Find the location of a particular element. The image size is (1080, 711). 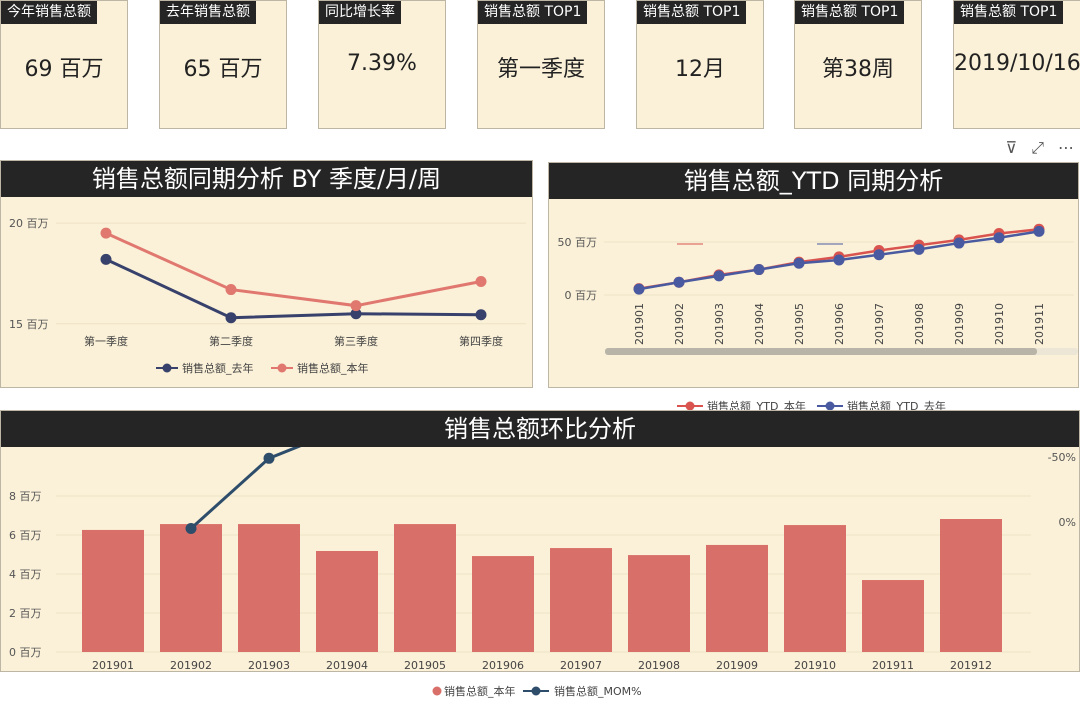

legend-label: 销售总额_YTD_本年 is located at coordinates (756, 406).